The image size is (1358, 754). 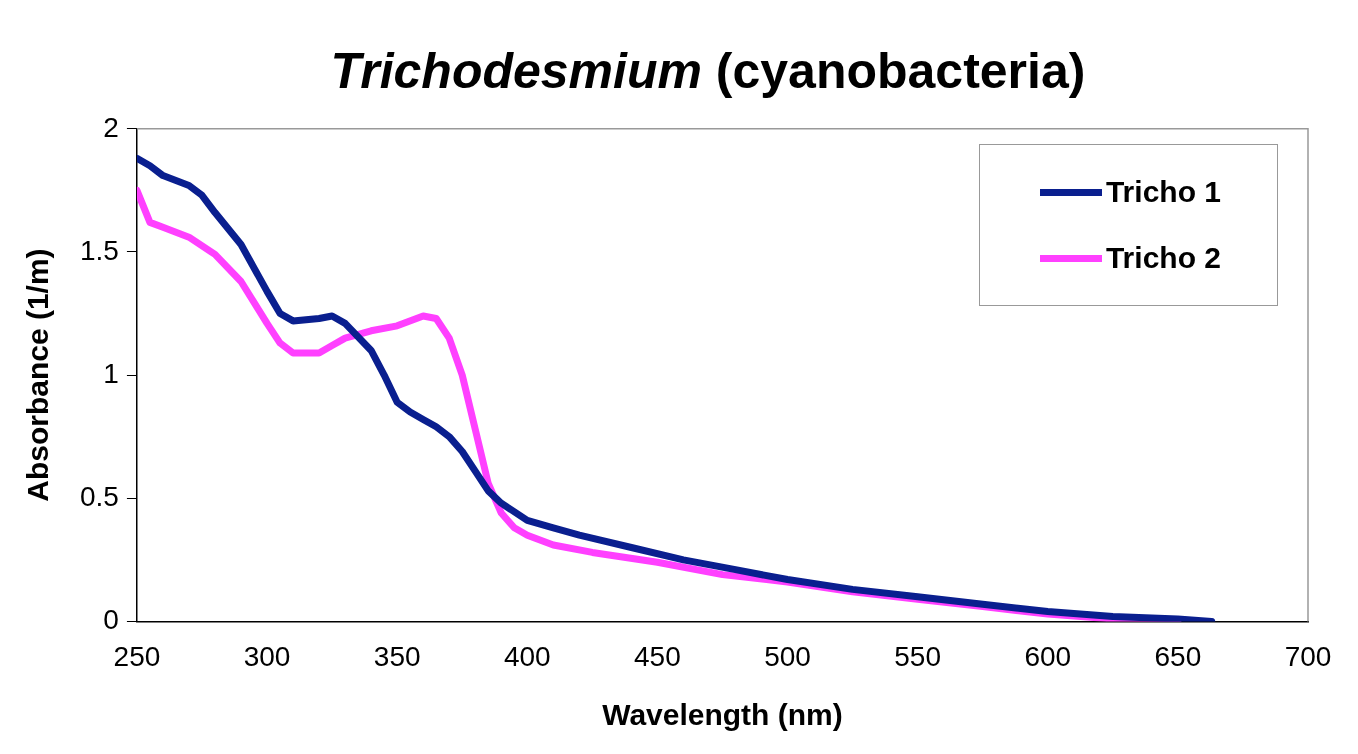 I want to click on x-tick-label: 650, so click(x=1178, y=656).